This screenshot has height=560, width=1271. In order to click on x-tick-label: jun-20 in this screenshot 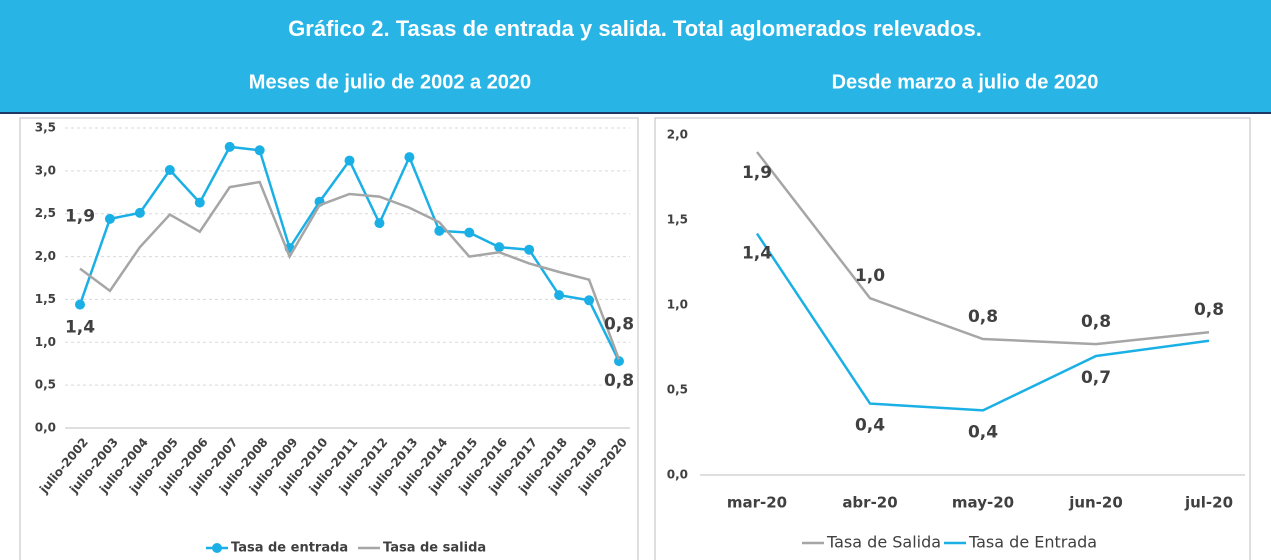, I will do `click(1095, 503)`.